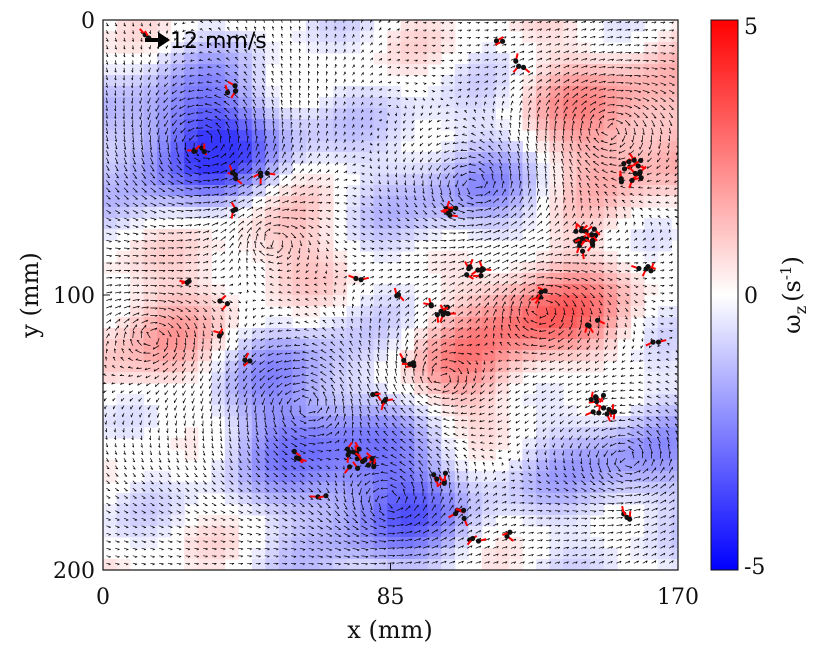 Image resolution: width=819 pixels, height=649 pixels. Describe the element at coordinates (786, 273) in the screenshot. I see `colorbar-label-exponent: -1` at that location.